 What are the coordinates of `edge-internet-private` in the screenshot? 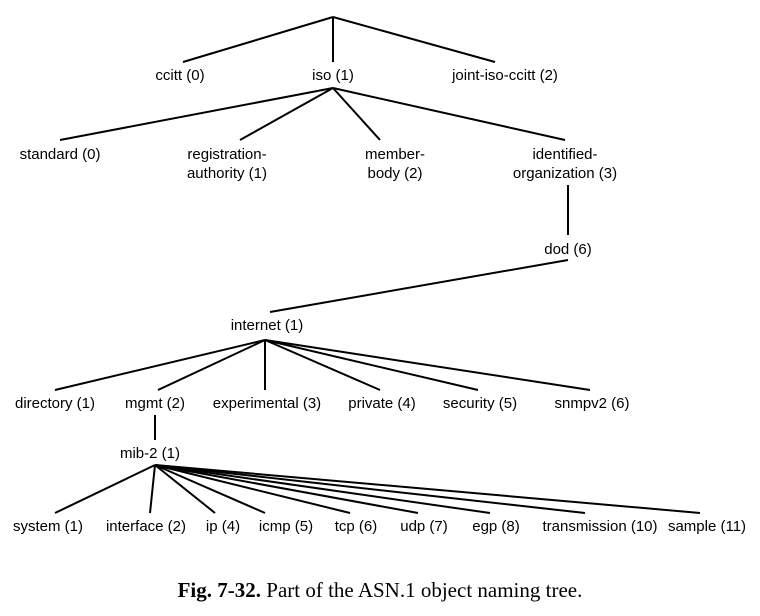 It's located at (322, 365).